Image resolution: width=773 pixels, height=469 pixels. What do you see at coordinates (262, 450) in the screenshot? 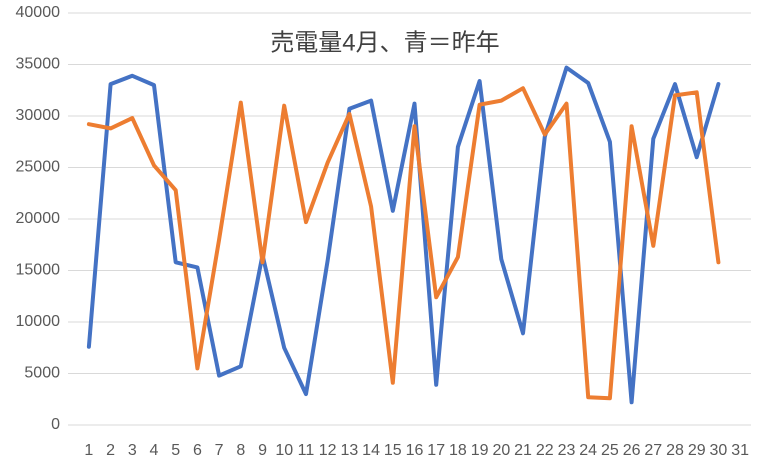
I see `x-tick-label: 9` at bounding box center [262, 450].